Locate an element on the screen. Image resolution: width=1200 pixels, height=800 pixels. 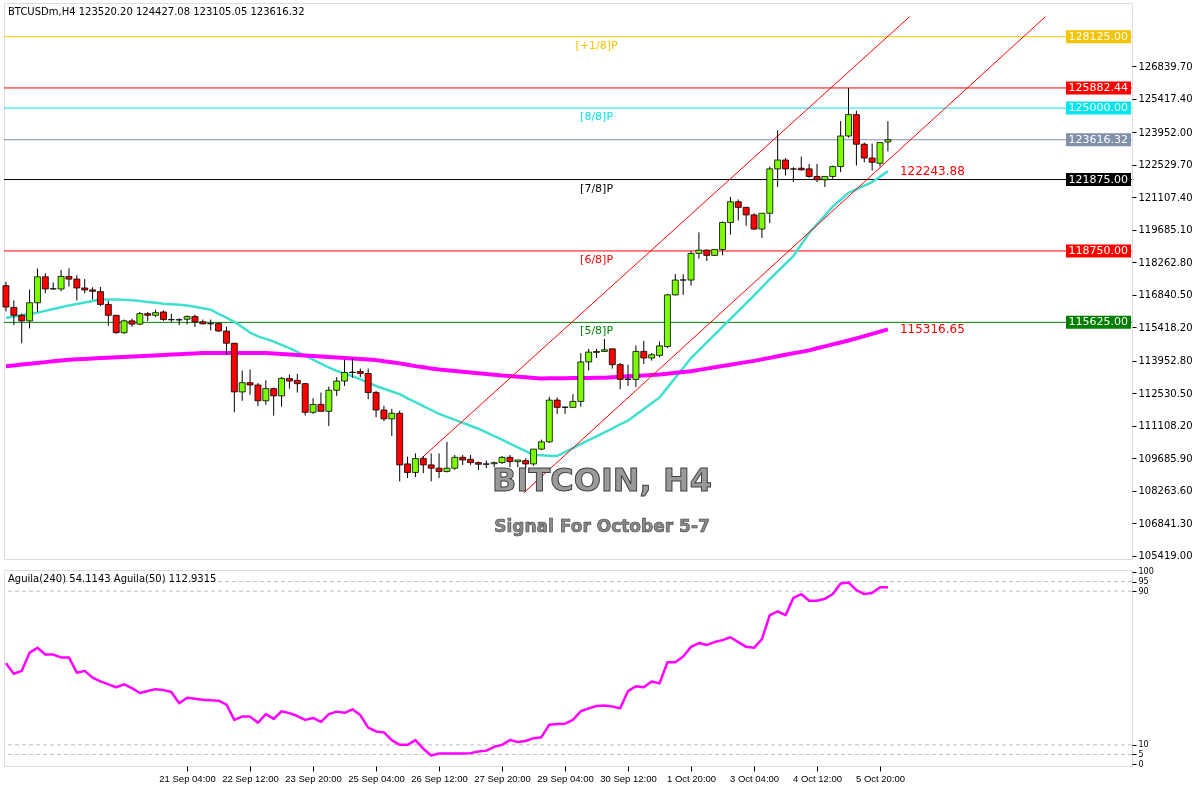
annotation: BTCUSDm,H4 123520.20 124427.08 123105.05 123616.32 is located at coordinates (156, 11).